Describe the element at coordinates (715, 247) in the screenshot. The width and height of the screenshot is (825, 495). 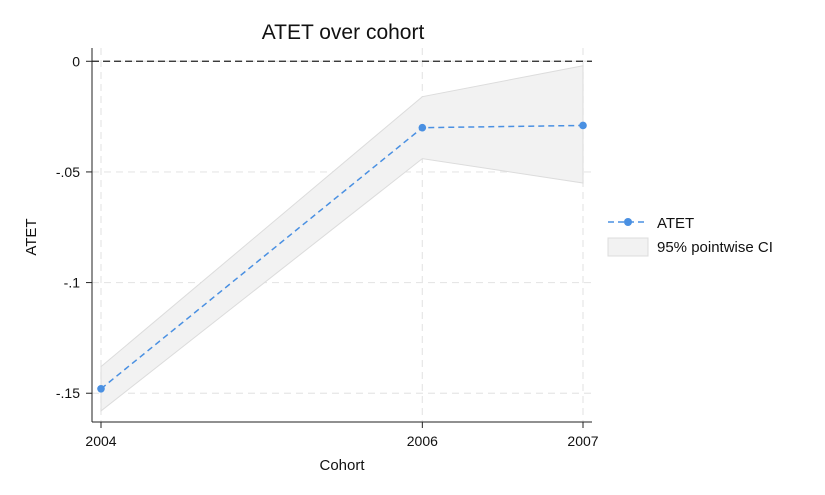
I see `legend-ci-label: 95% pointwise CI` at that location.